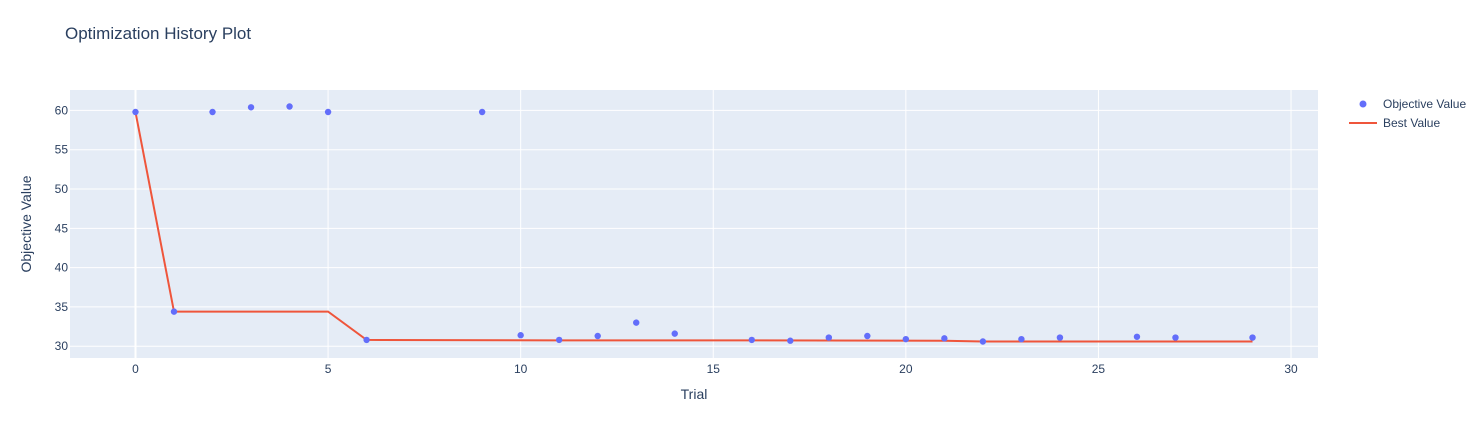  I want to click on y-axis-label: Objective Value, so click(26, 223).